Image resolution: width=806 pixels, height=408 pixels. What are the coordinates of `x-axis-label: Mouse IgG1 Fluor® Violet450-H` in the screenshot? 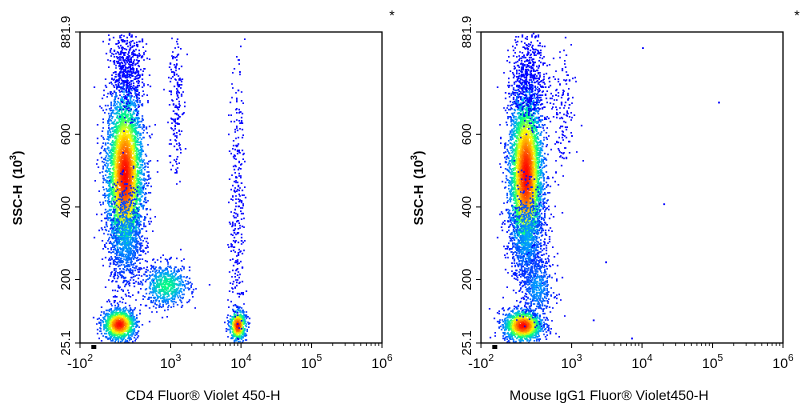 It's located at (608, 395).